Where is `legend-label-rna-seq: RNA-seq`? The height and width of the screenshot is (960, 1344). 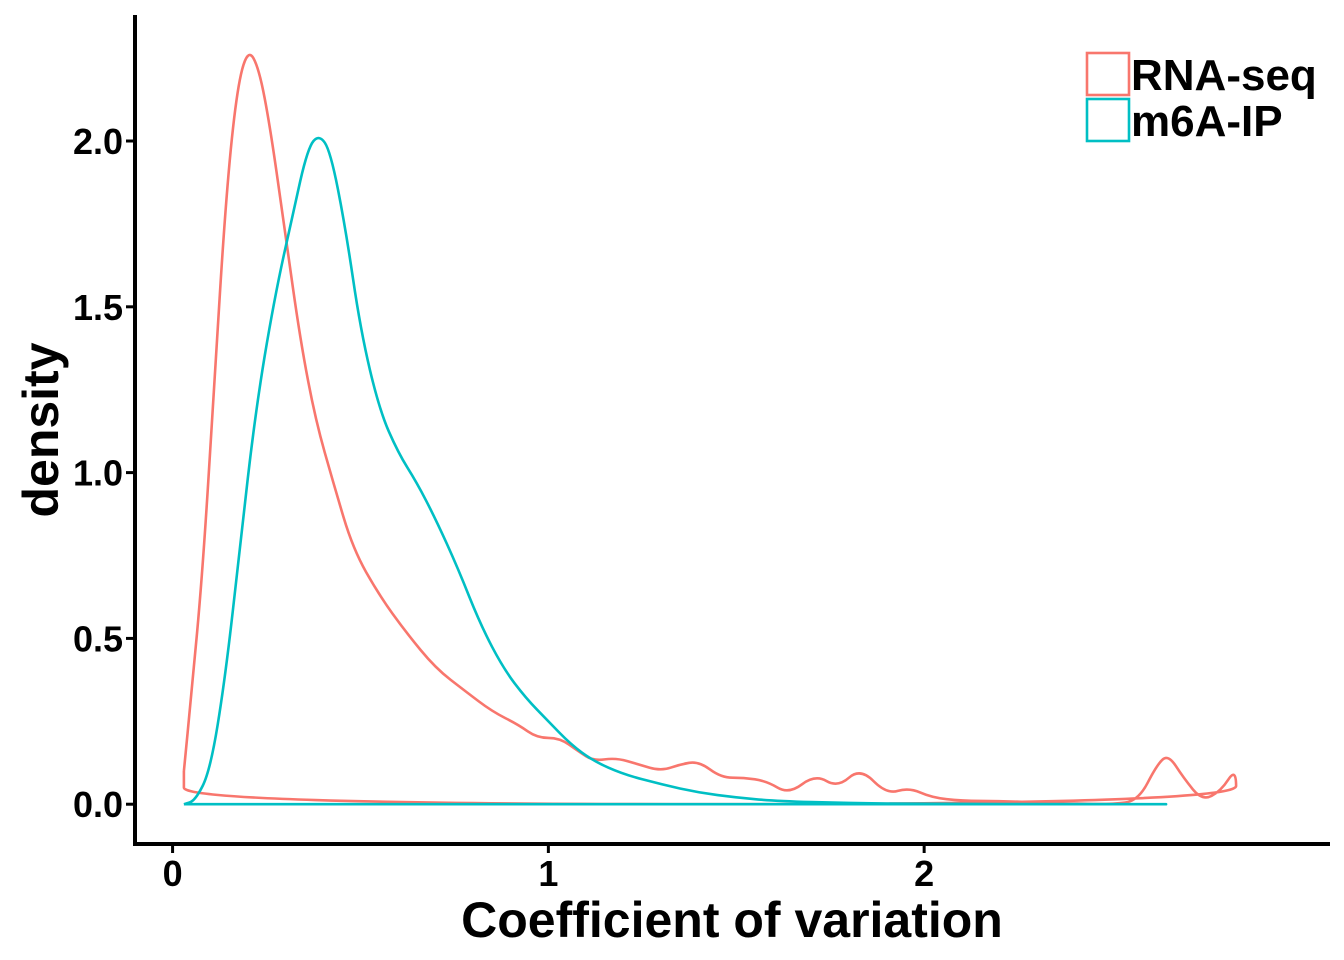
legend-label-rna-seq: RNA-seq is located at coordinates (1224, 75).